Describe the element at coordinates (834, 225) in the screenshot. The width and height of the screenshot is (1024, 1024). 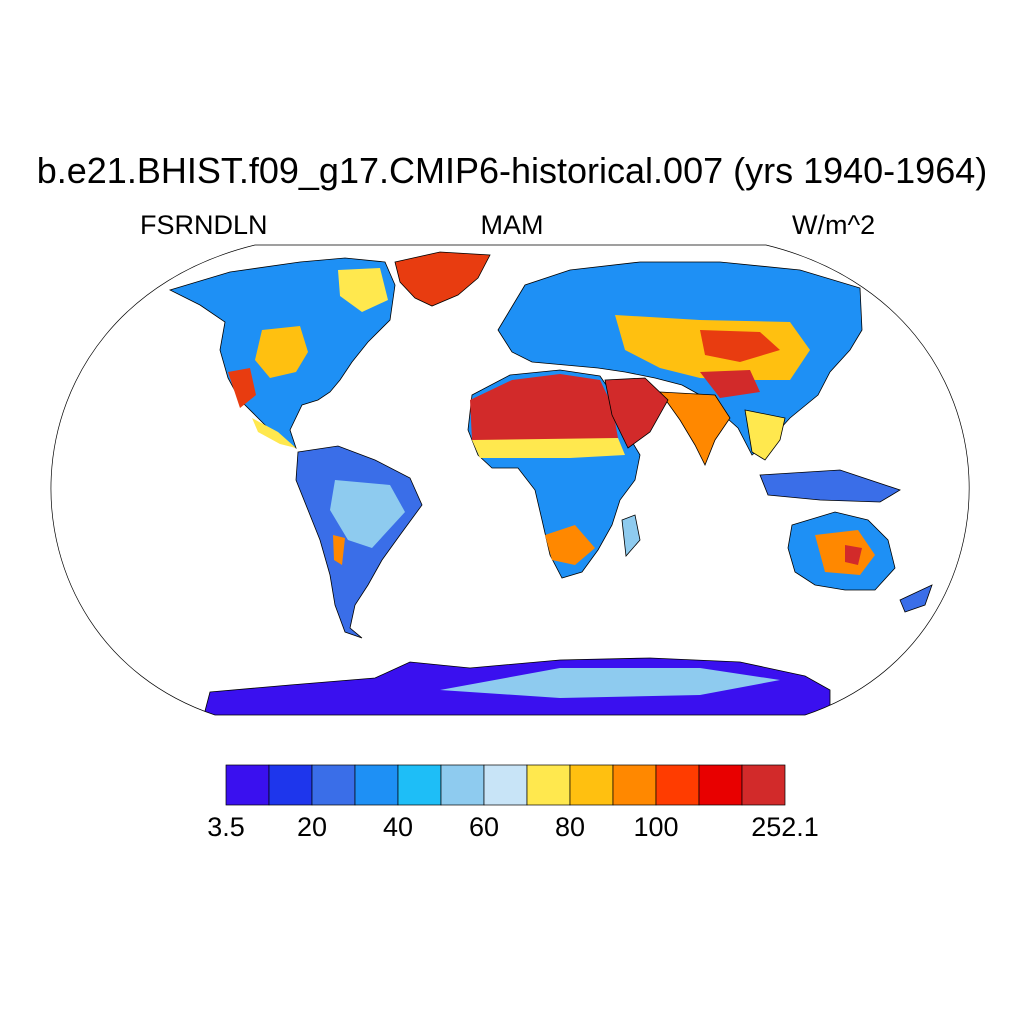
I see `units-label: W/m^2` at that location.